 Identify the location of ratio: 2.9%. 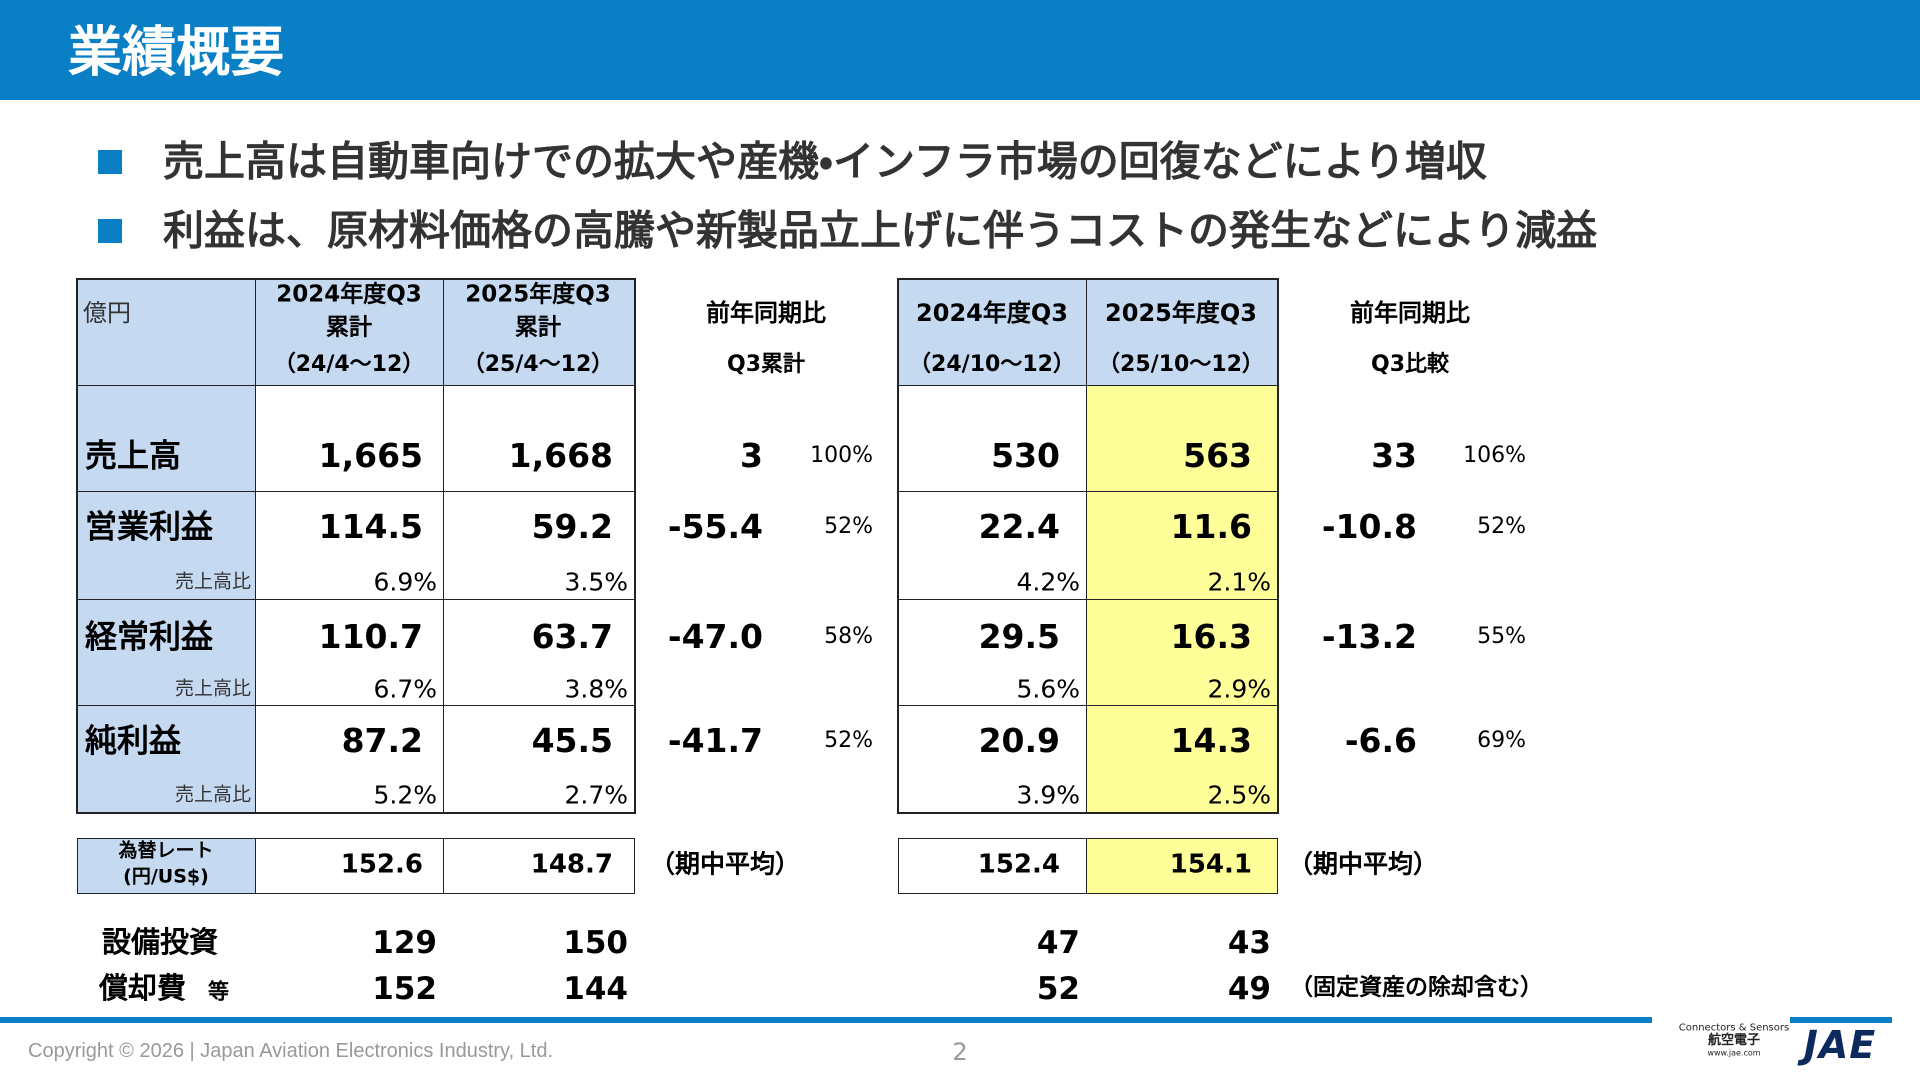
(1239, 689).